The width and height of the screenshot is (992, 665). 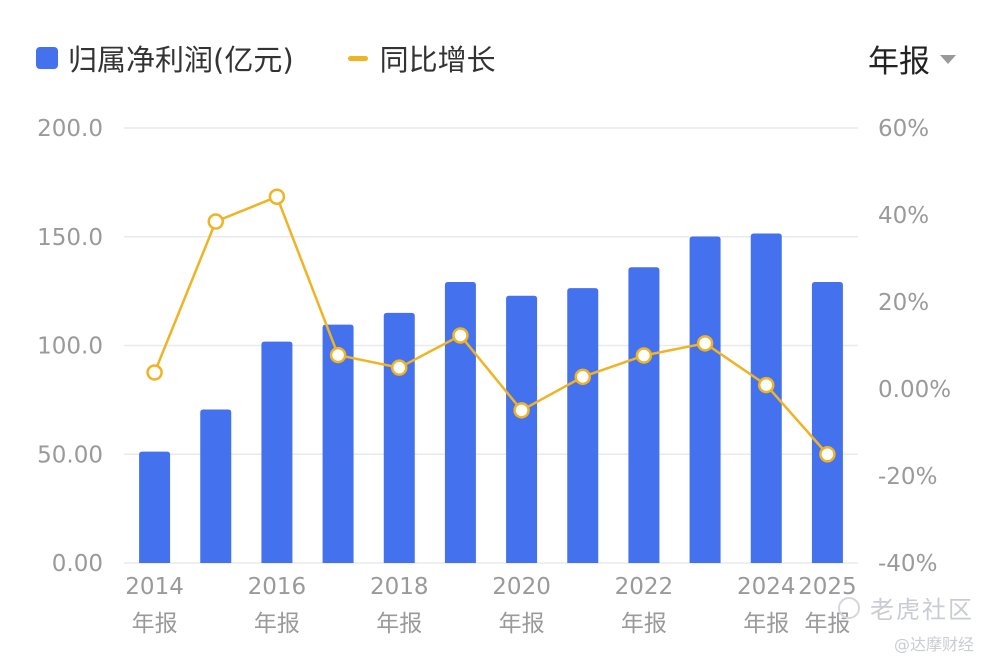 I want to click on right-tick-label: 40%, so click(x=903, y=216).